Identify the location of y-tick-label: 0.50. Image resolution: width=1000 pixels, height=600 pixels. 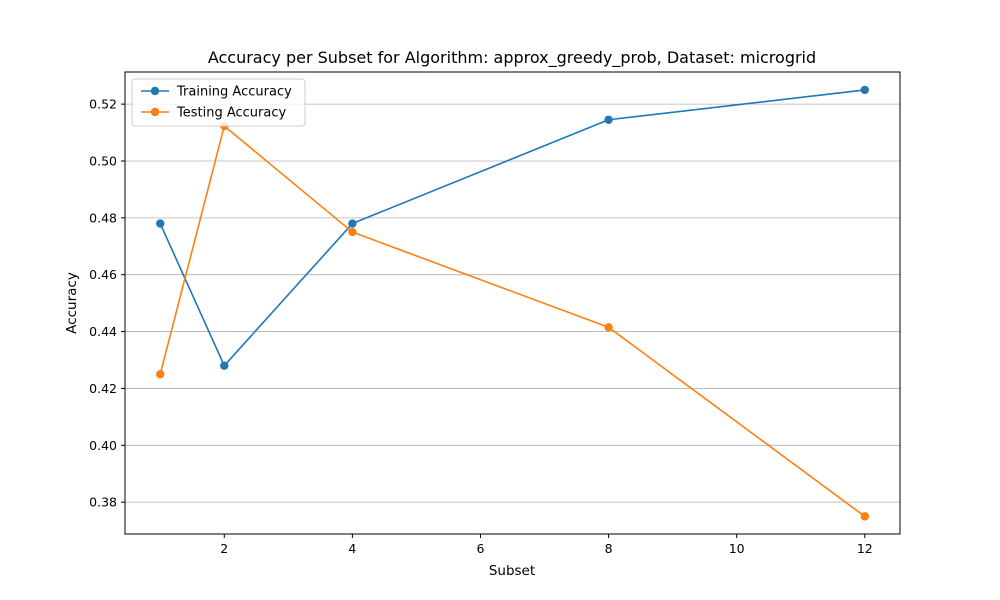
(103, 160).